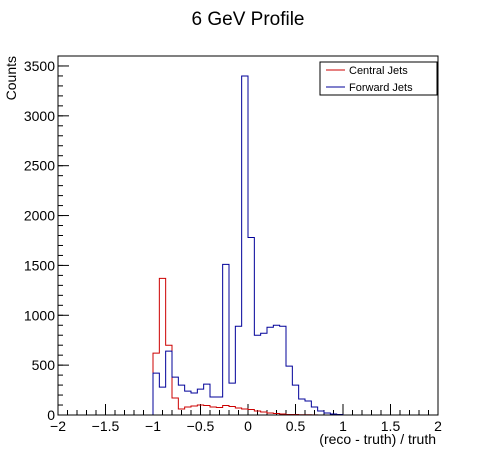 The height and width of the screenshot is (472, 496). I want to click on y-tick-label: 500, so click(44, 365).